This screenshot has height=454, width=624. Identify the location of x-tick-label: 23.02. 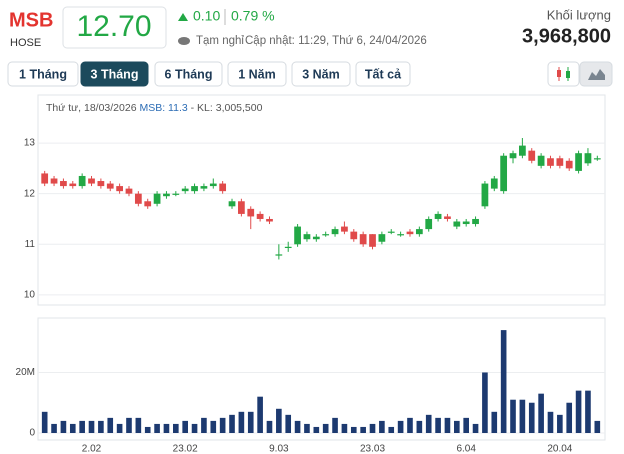
(185, 449).